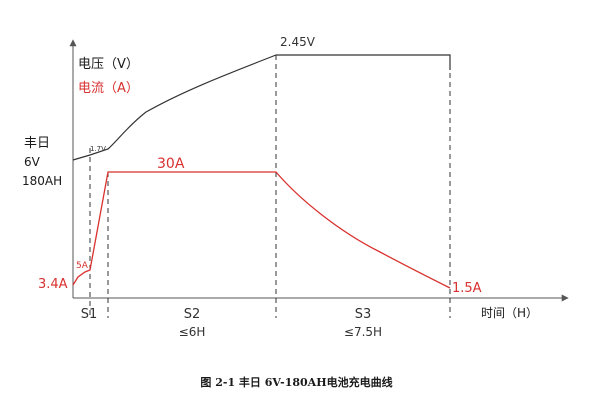 This screenshot has width=593, height=408. Describe the element at coordinates (82, 266) in the screenshot. I see `label-current-step: 5A` at that location.